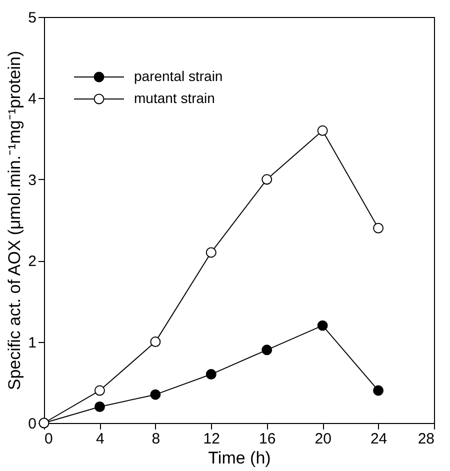  I want to click on legend-label: parental strain, so click(178, 76).